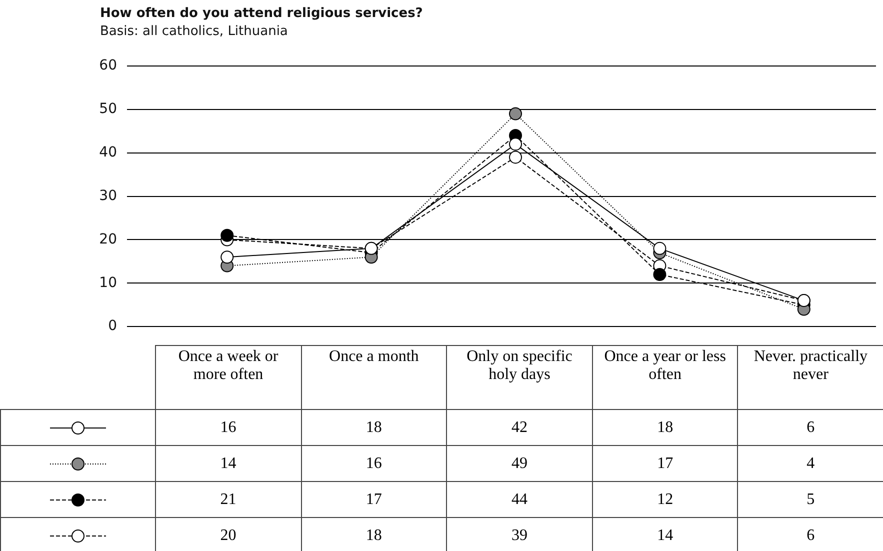 Image resolution: width=883 pixels, height=551 pixels. Describe the element at coordinates (194, 31) in the screenshot. I see `chart-subtitle: Basis: all catholics, Lithuania` at that location.